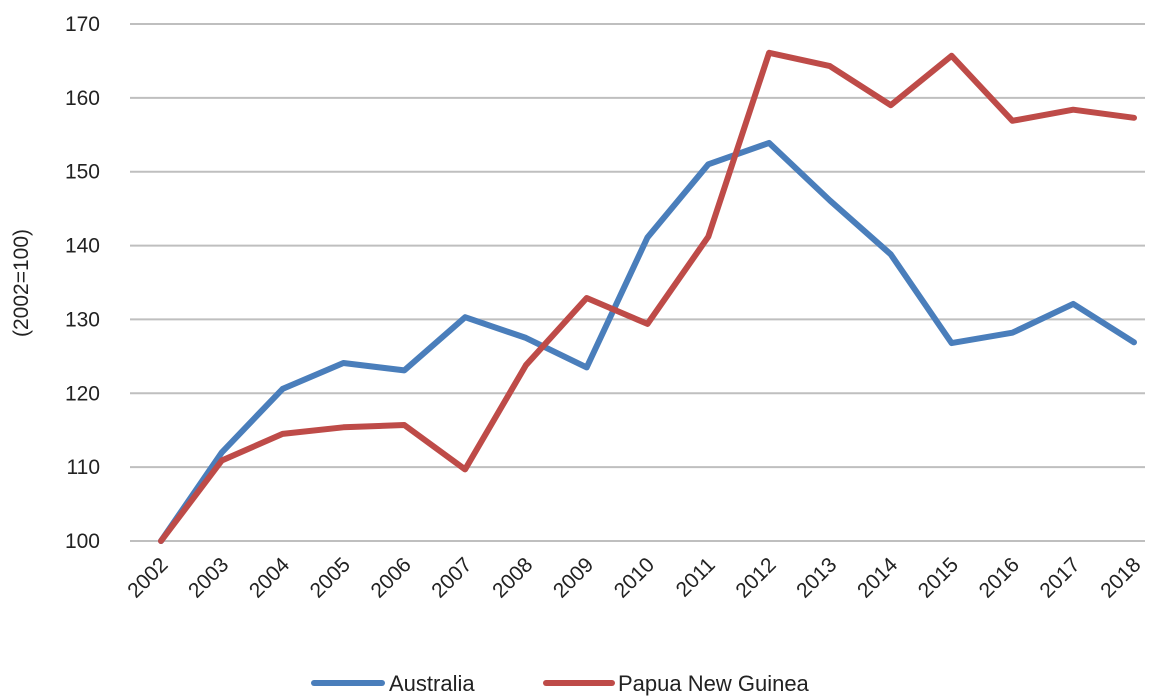  I want to click on y-axis-title: (2002=100), so click(21, 283).